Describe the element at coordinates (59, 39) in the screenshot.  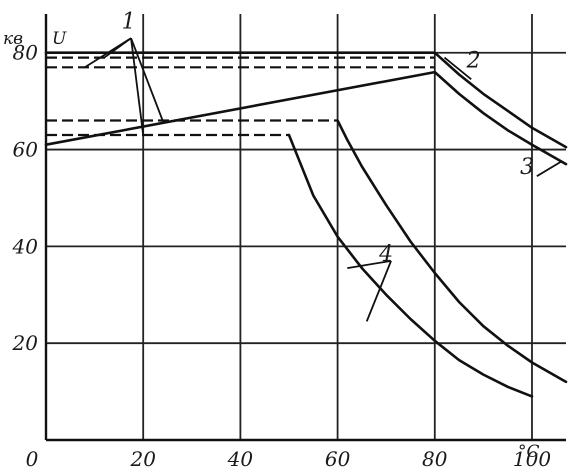
I see `y-axis-symbol: U` at that location.